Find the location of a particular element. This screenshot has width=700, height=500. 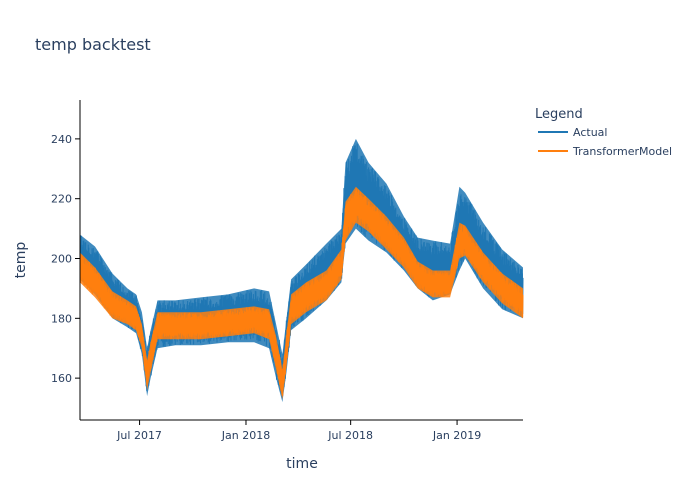

x-tick-label: Jan 2018 is located at coordinates (245, 435).